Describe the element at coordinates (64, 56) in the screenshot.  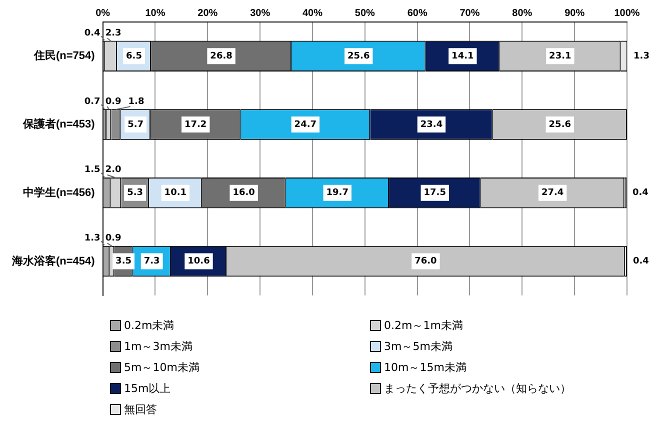
I see `y-tick-label: 住民(n=754)` at that location.